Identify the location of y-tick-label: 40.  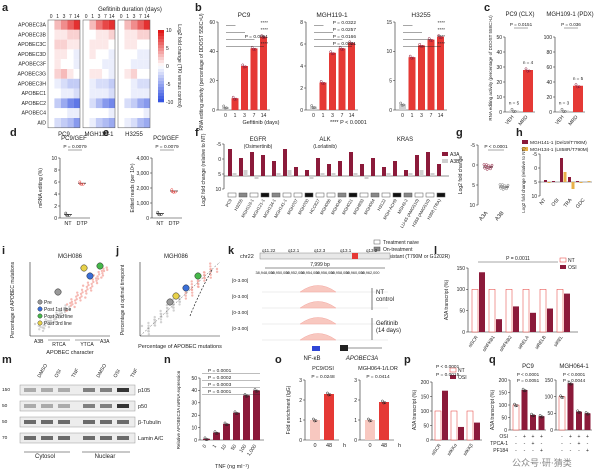
(194, 391).